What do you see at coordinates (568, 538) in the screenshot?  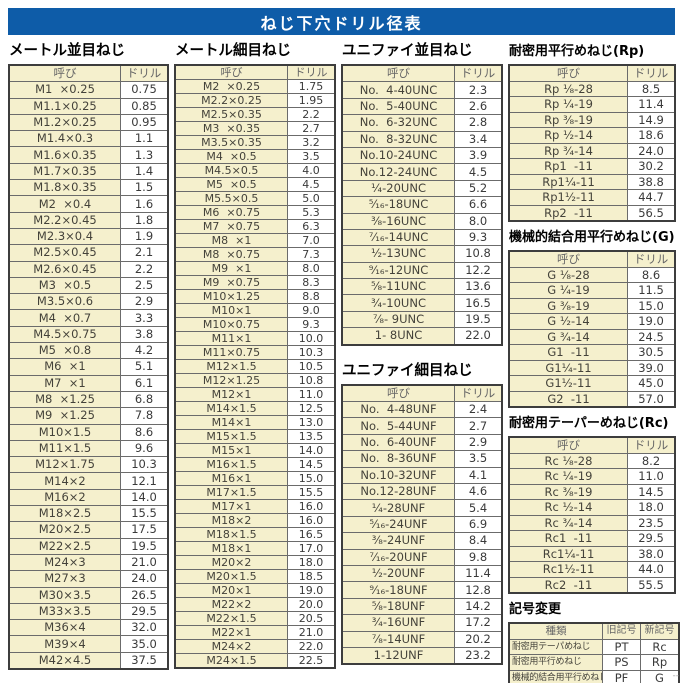 I see `thread-name-cell: Rc1 -11` at bounding box center [568, 538].